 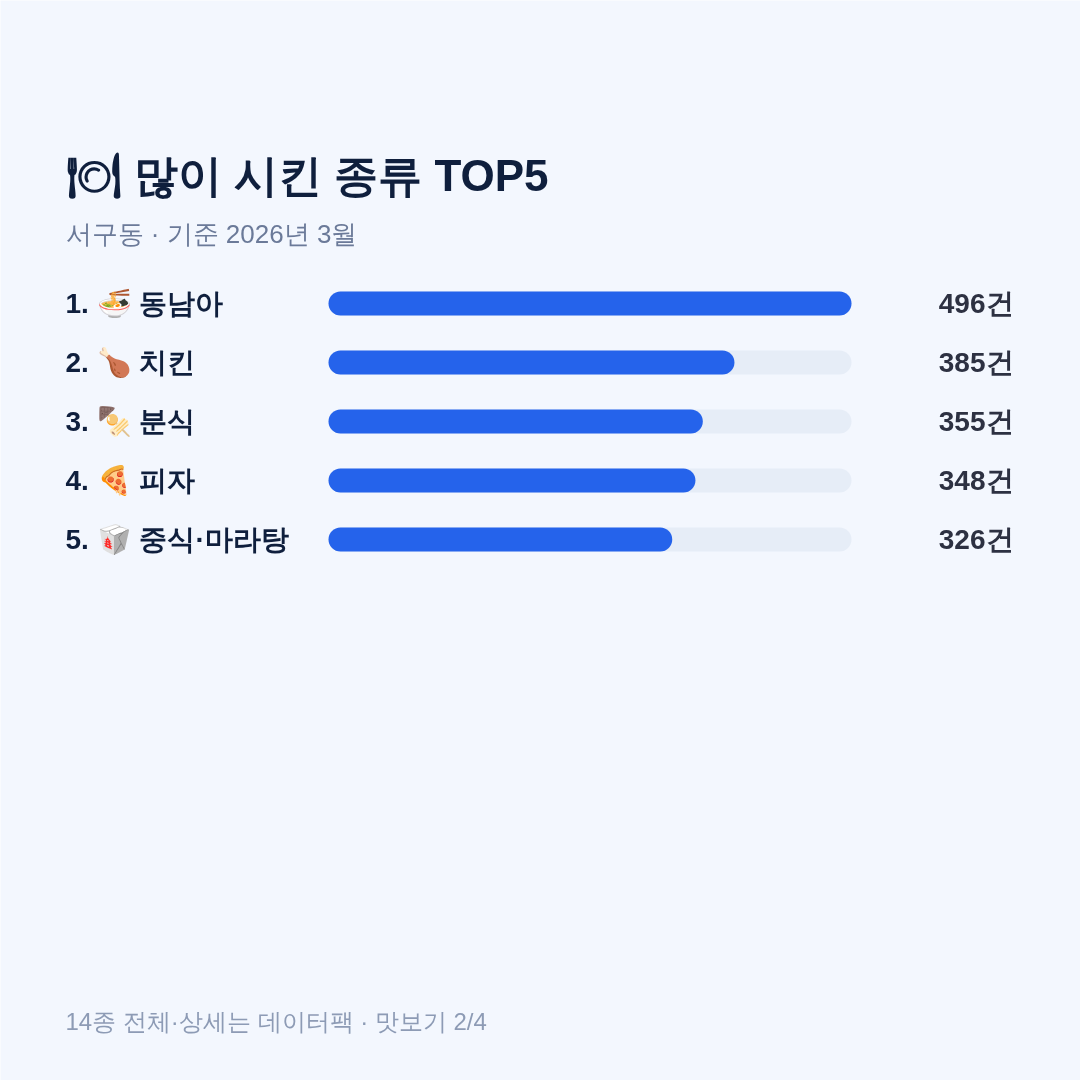 I want to click on y-tick-label: 4. 🍕 피자, so click(x=130, y=480).